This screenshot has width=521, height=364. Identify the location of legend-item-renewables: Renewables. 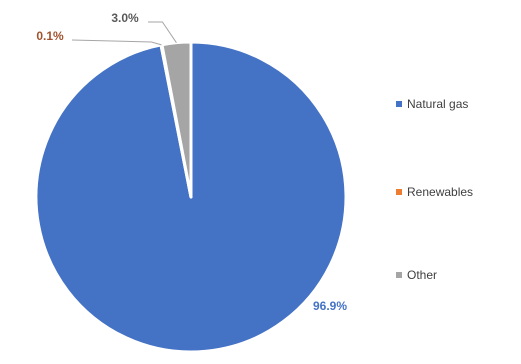
(434, 192).